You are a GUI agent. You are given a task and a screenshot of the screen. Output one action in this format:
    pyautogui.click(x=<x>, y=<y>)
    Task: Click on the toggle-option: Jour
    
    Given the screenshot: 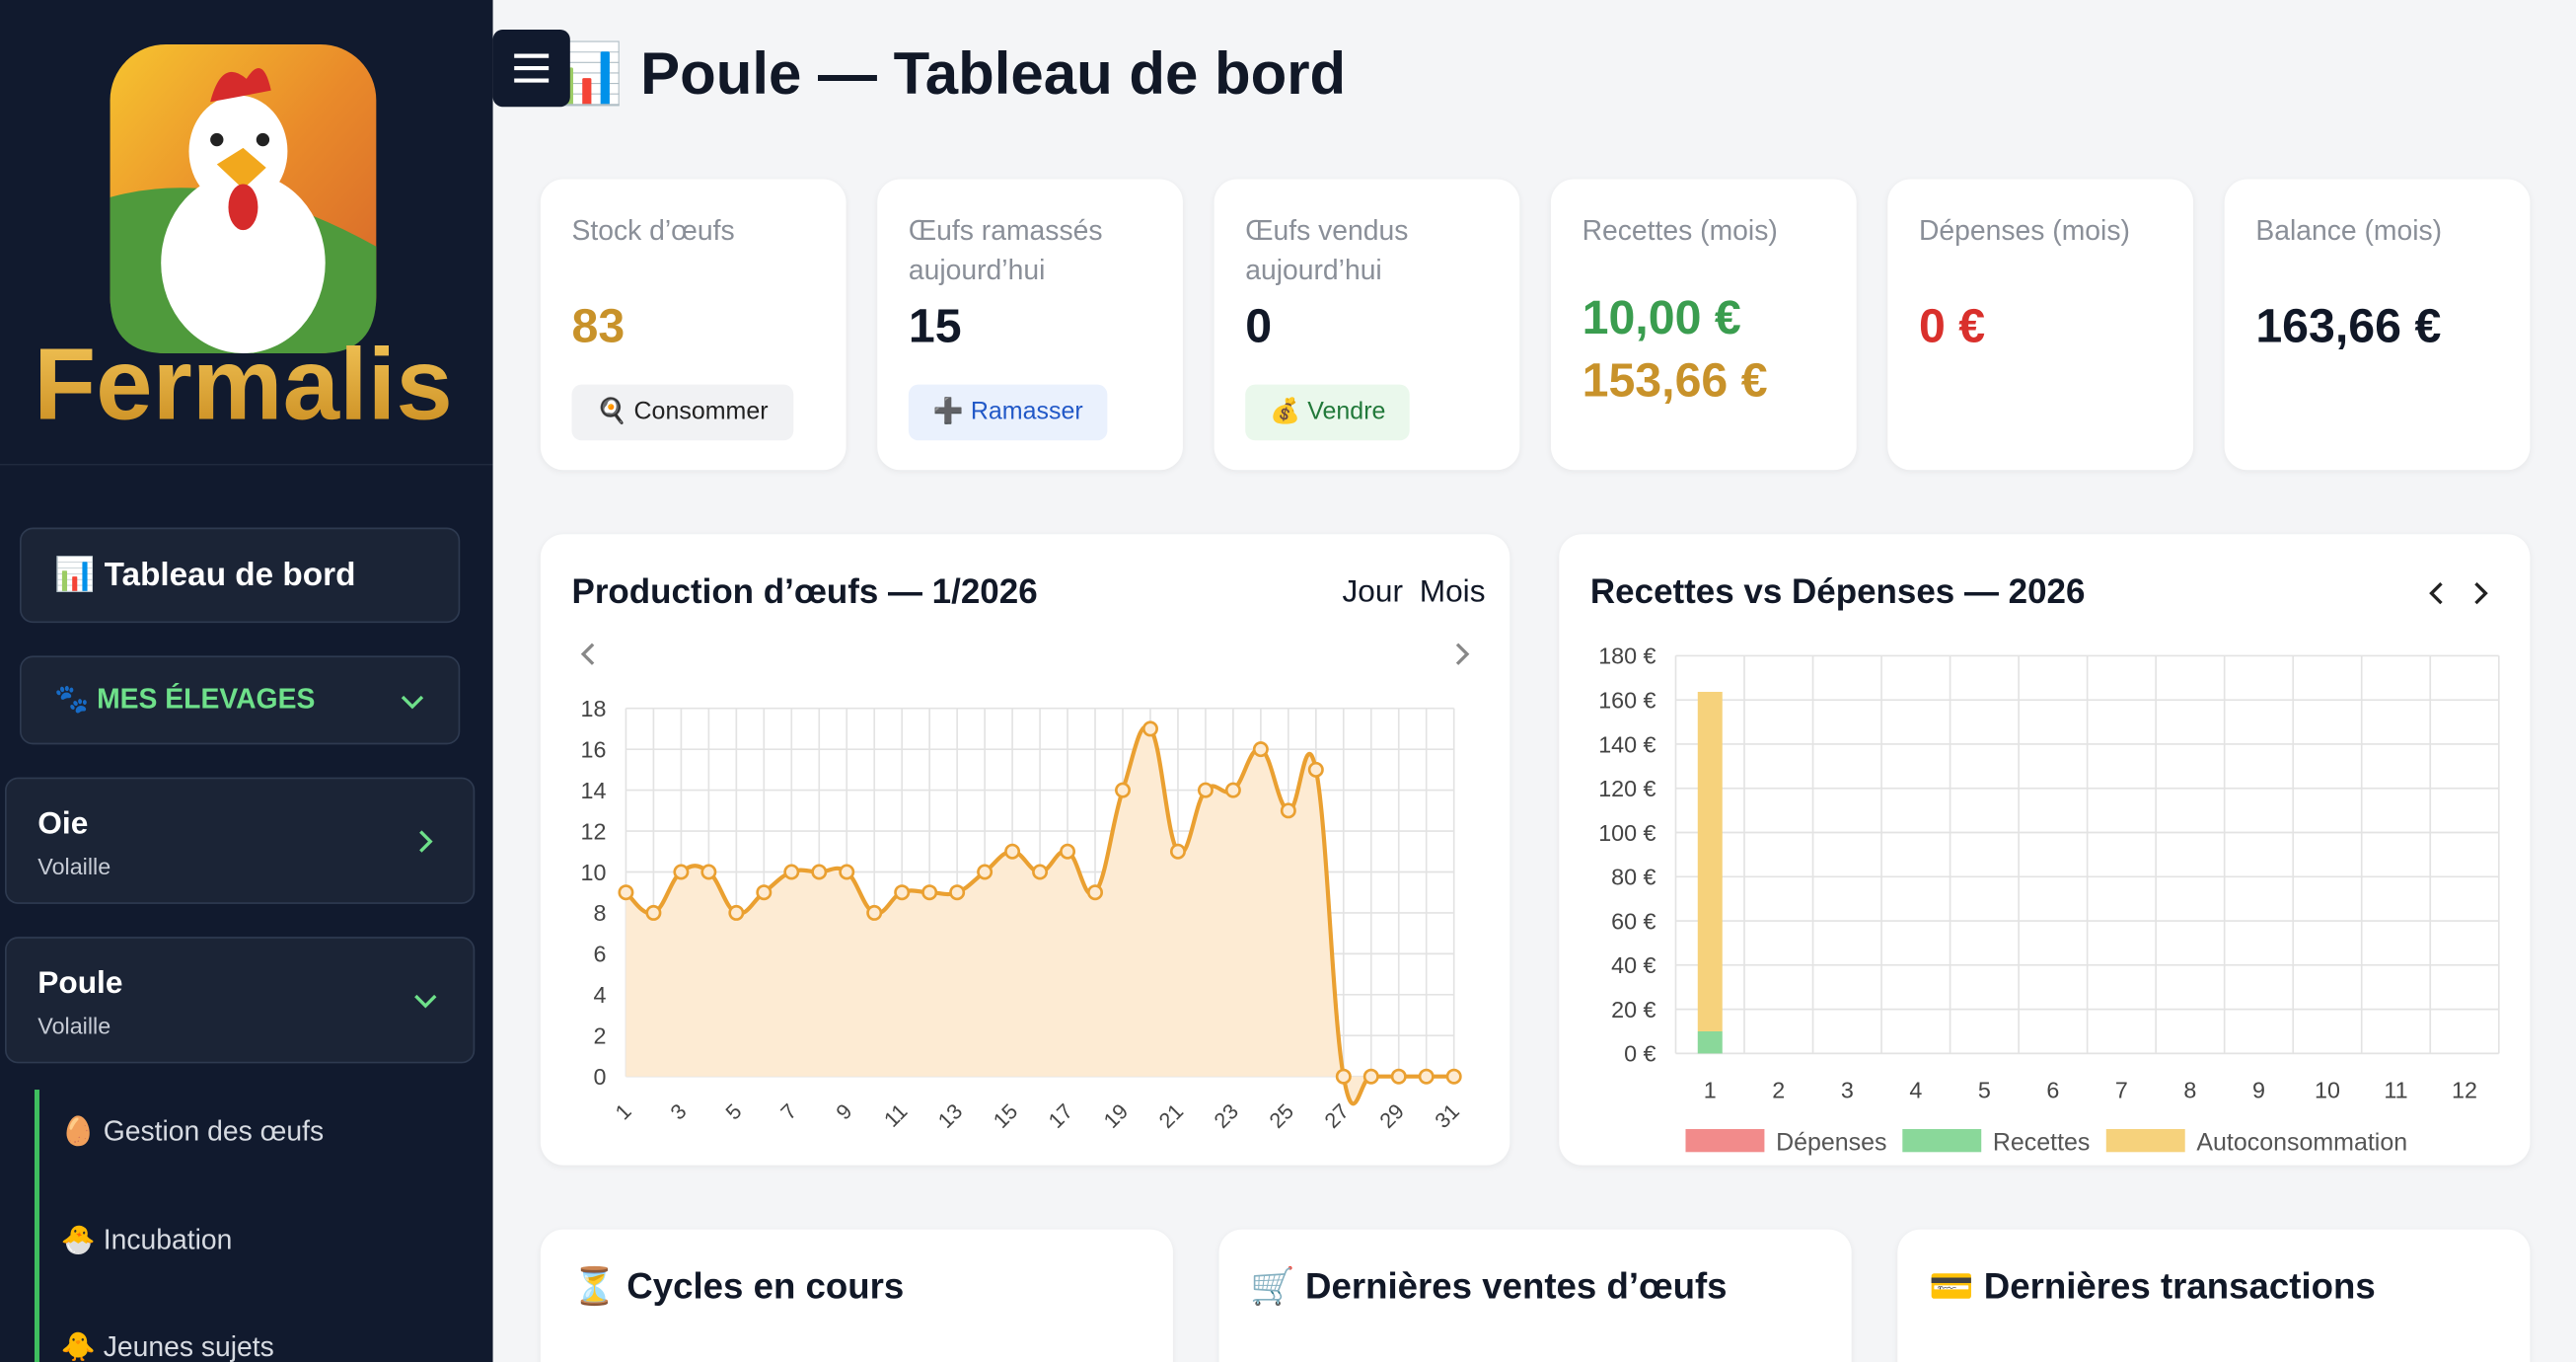 What is the action you would take?
    pyautogui.click(x=1373, y=592)
    